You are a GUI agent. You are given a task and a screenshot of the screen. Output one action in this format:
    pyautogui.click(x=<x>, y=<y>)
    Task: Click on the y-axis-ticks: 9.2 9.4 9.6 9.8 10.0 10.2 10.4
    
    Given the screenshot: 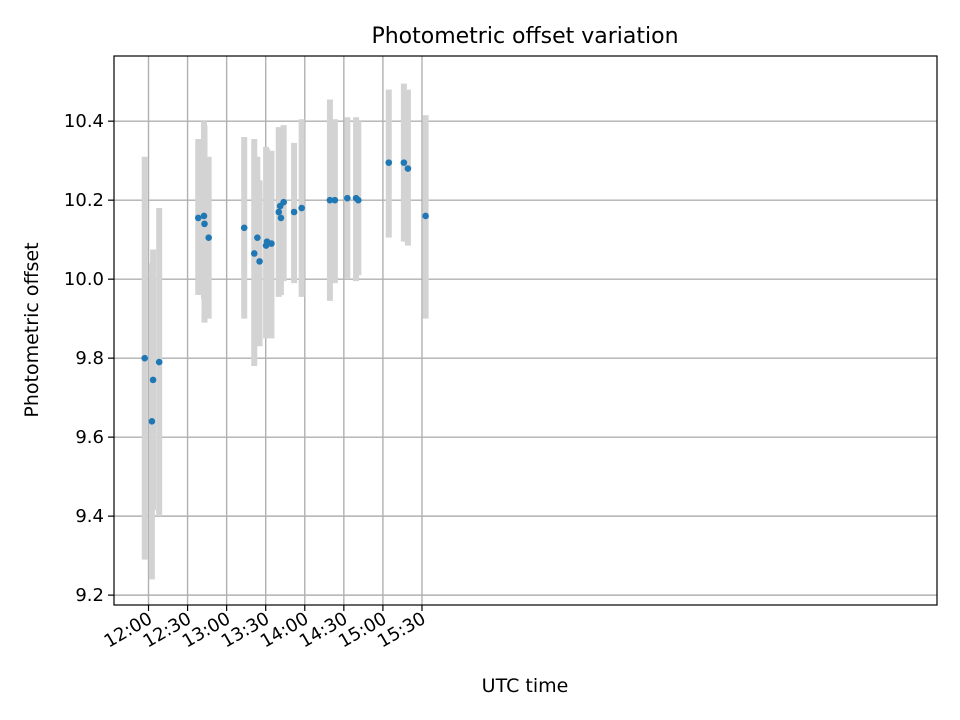 What is the action you would take?
    pyautogui.click(x=89, y=358)
    